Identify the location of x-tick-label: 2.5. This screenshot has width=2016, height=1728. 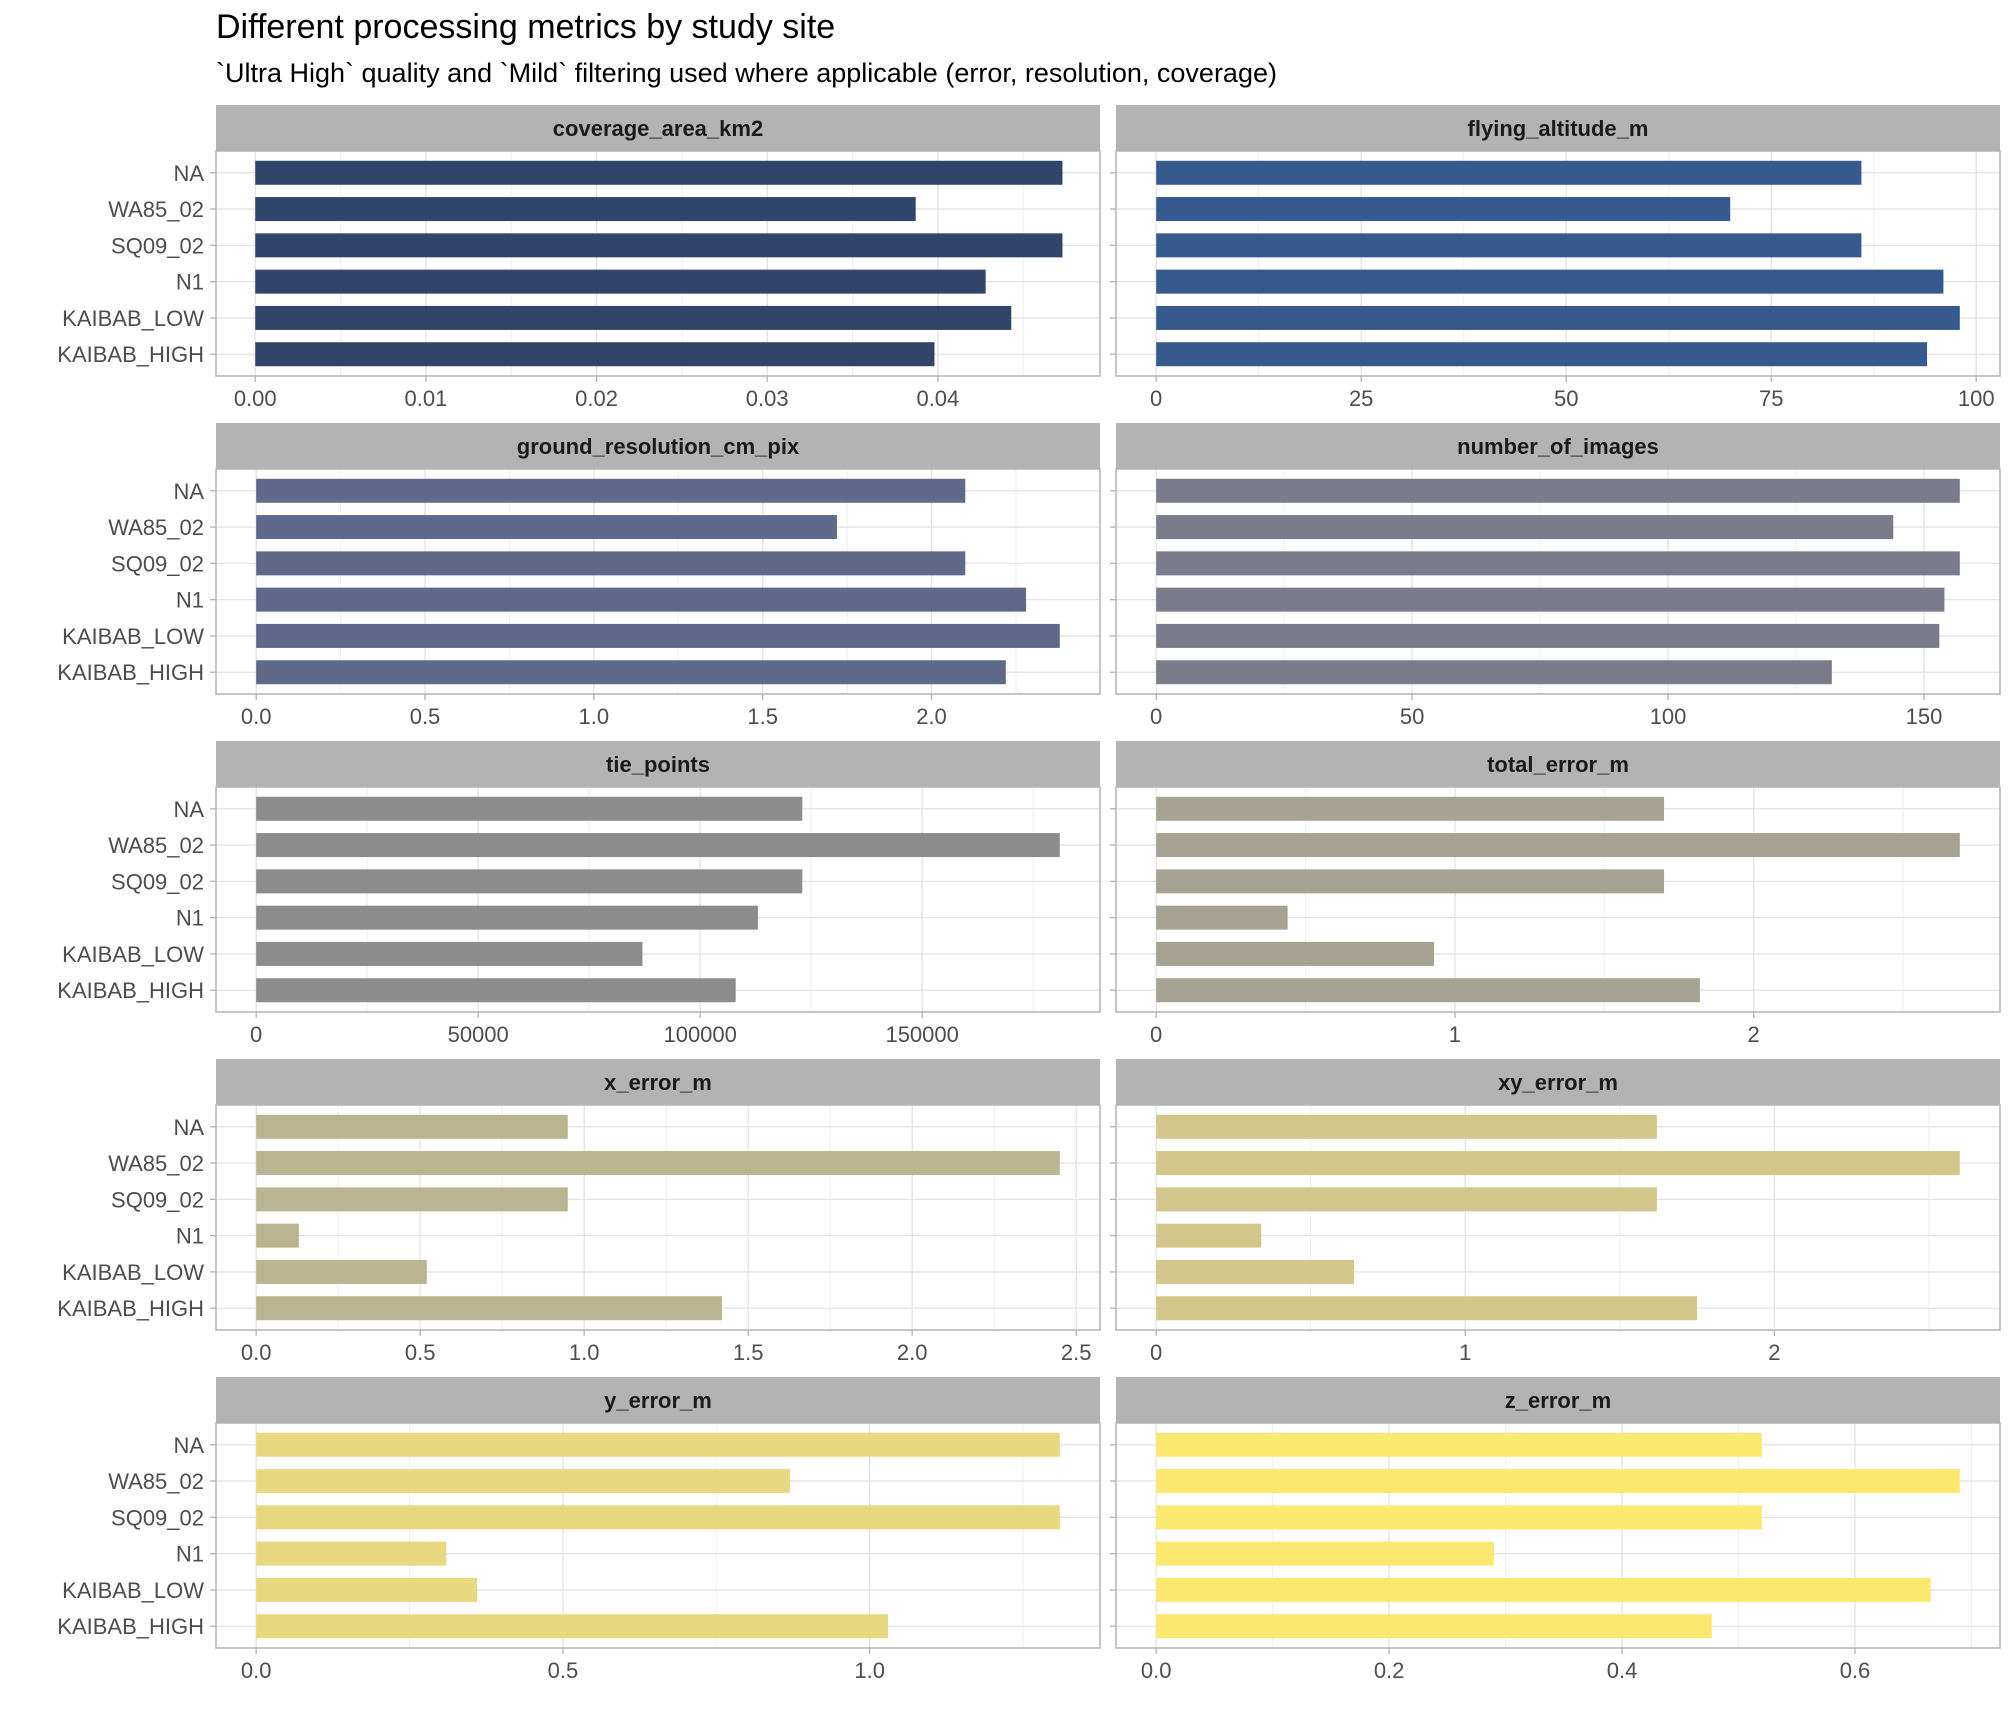
(1076, 1352).